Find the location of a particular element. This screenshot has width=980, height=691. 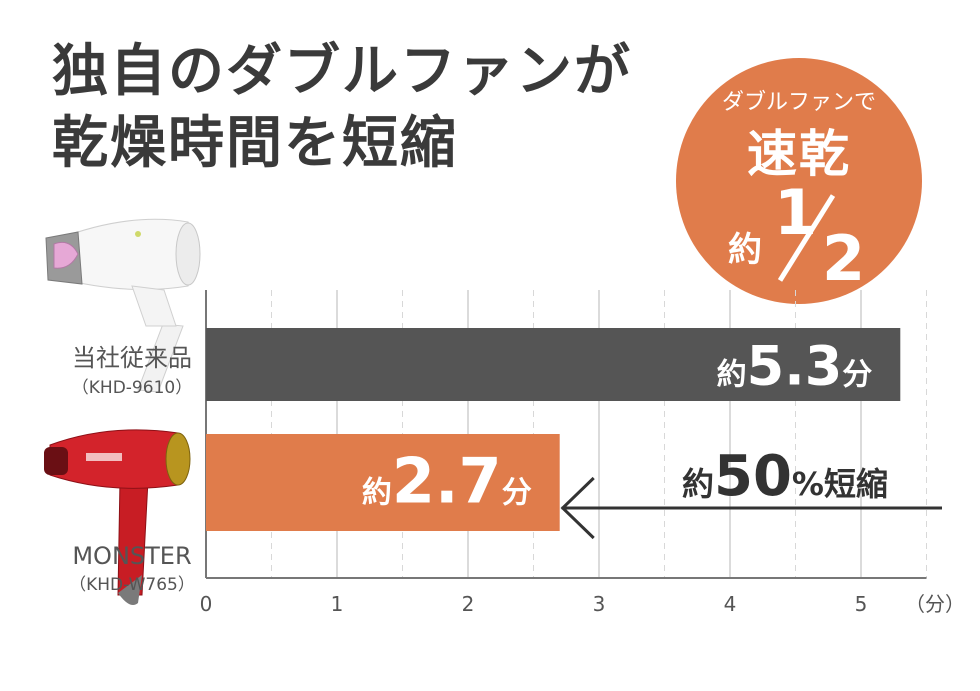

product-name: MONSTER is located at coordinates (132, 556).